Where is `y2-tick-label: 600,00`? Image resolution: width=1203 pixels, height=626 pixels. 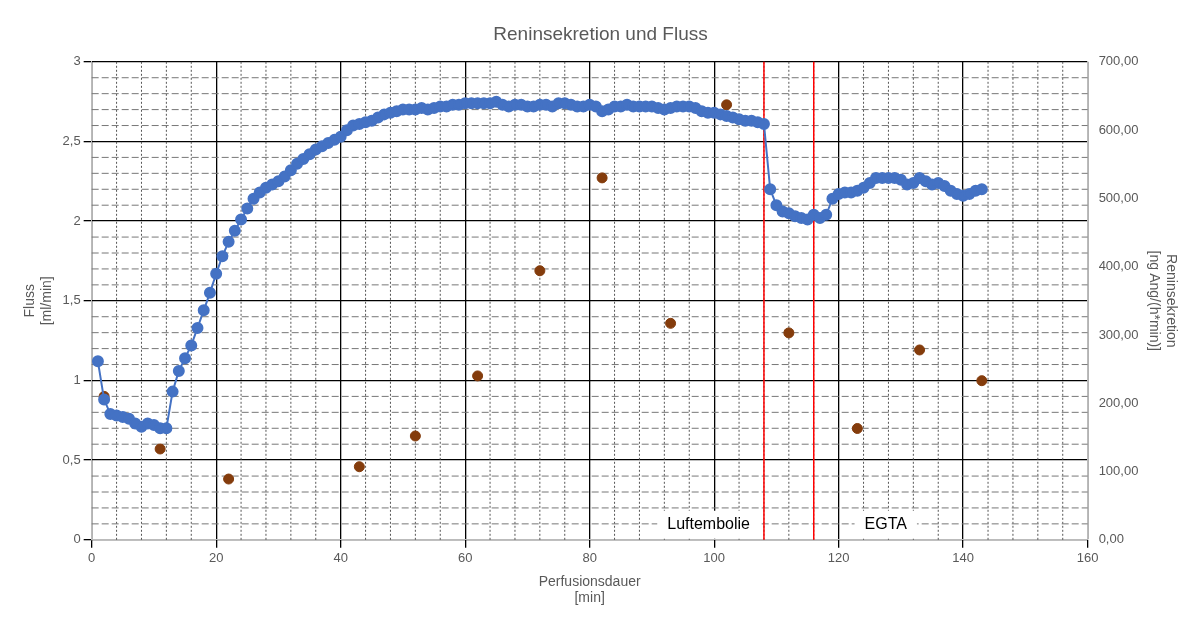
y2-tick-label: 600,00 is located at coordinates (1118, 129).